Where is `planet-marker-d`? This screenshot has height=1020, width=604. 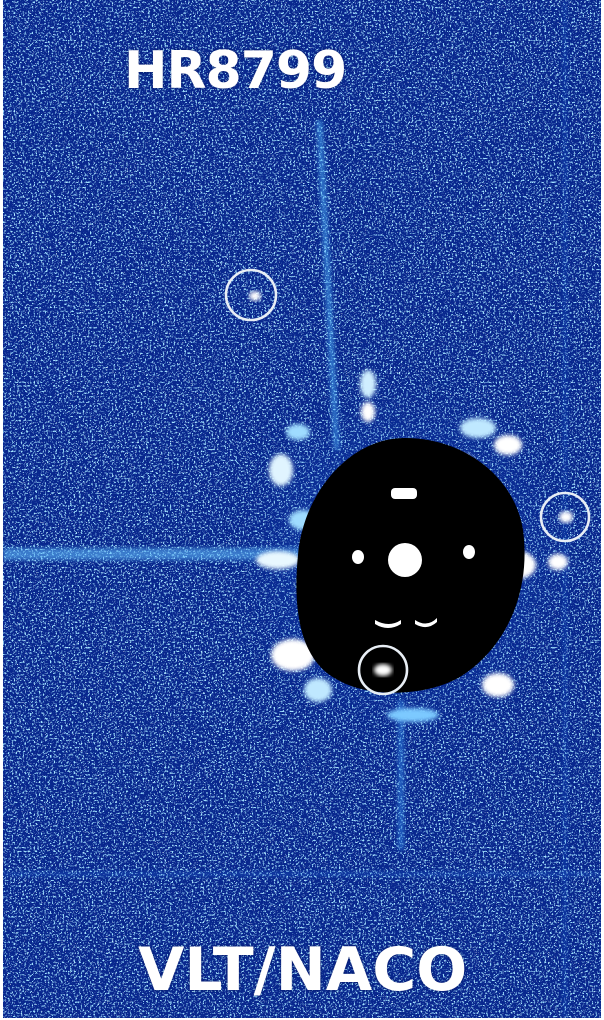 planet-marker-d is located at coordinates (383, 670).